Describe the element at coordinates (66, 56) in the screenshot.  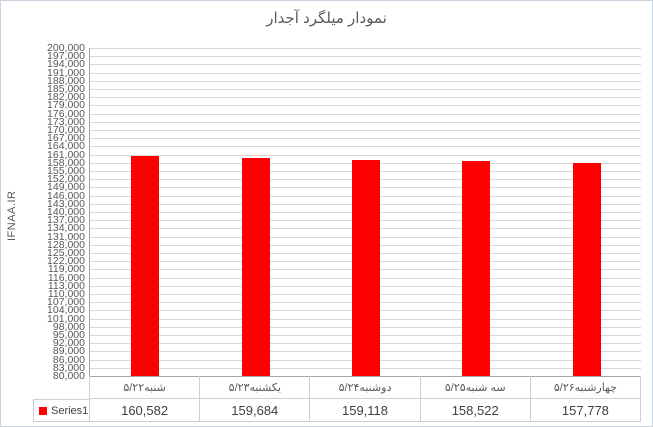
I see `y-tick-label: 197,000` at that location.